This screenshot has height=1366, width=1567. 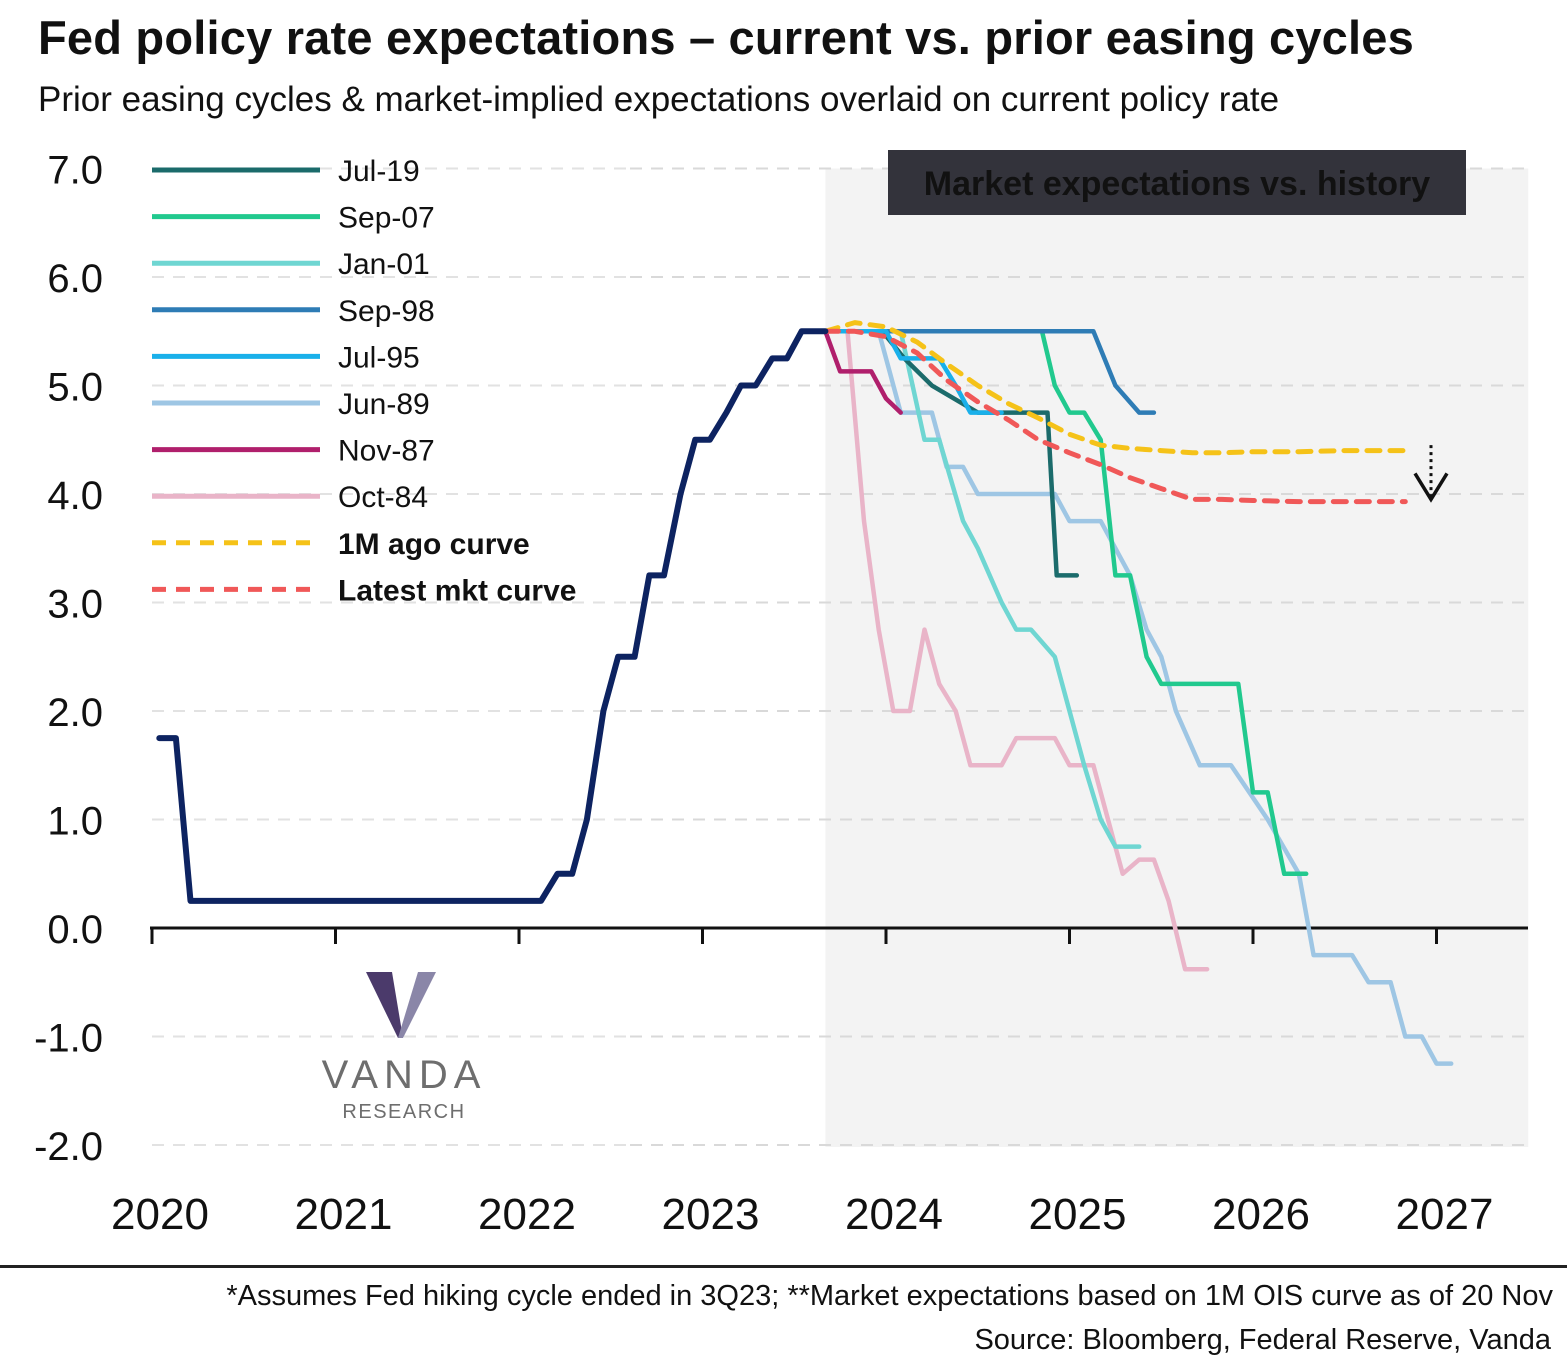 I want to click on legend-label: Latest mkt curve, so click(x=457, y=590).